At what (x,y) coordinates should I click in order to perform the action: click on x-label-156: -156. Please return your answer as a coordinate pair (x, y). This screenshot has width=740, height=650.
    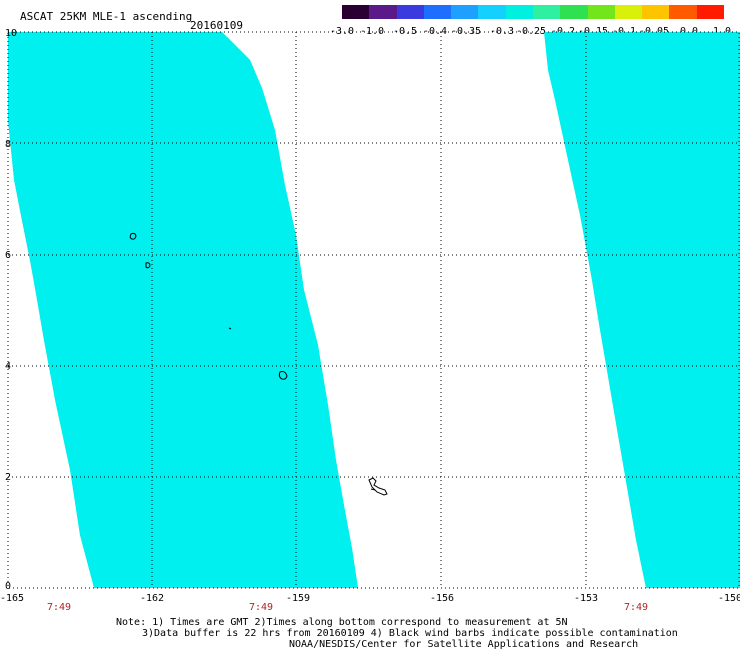
    Looking at the image, I should click on (442, 598).